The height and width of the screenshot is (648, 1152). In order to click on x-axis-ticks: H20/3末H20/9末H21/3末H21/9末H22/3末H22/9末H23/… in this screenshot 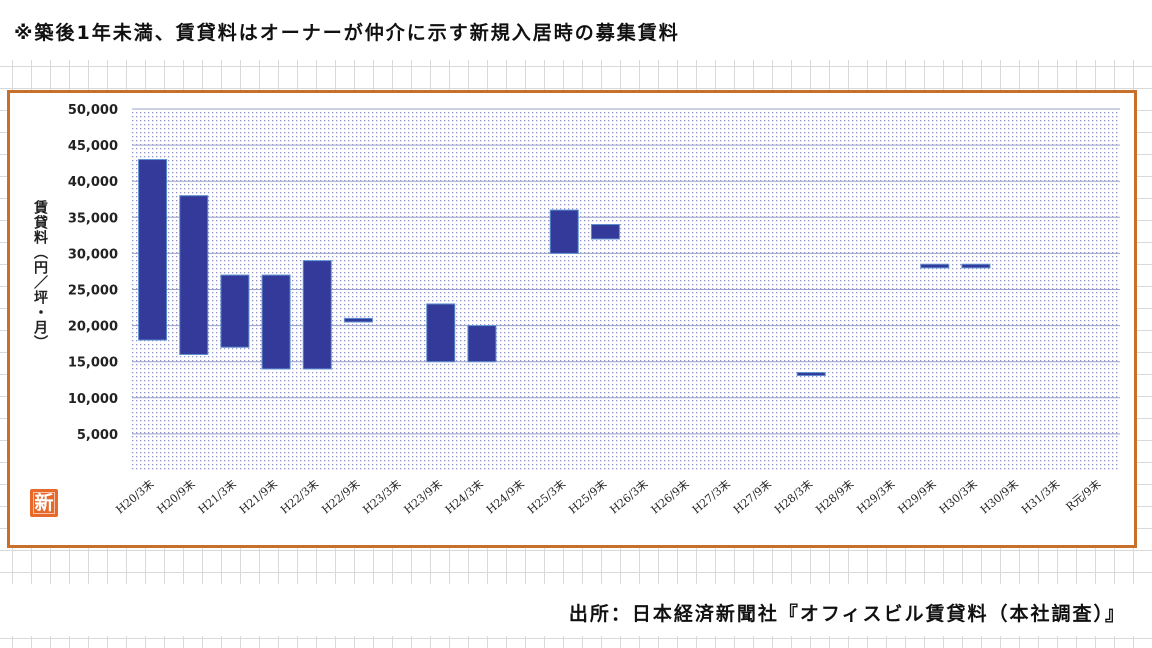, I will do `click(608, 497)`.